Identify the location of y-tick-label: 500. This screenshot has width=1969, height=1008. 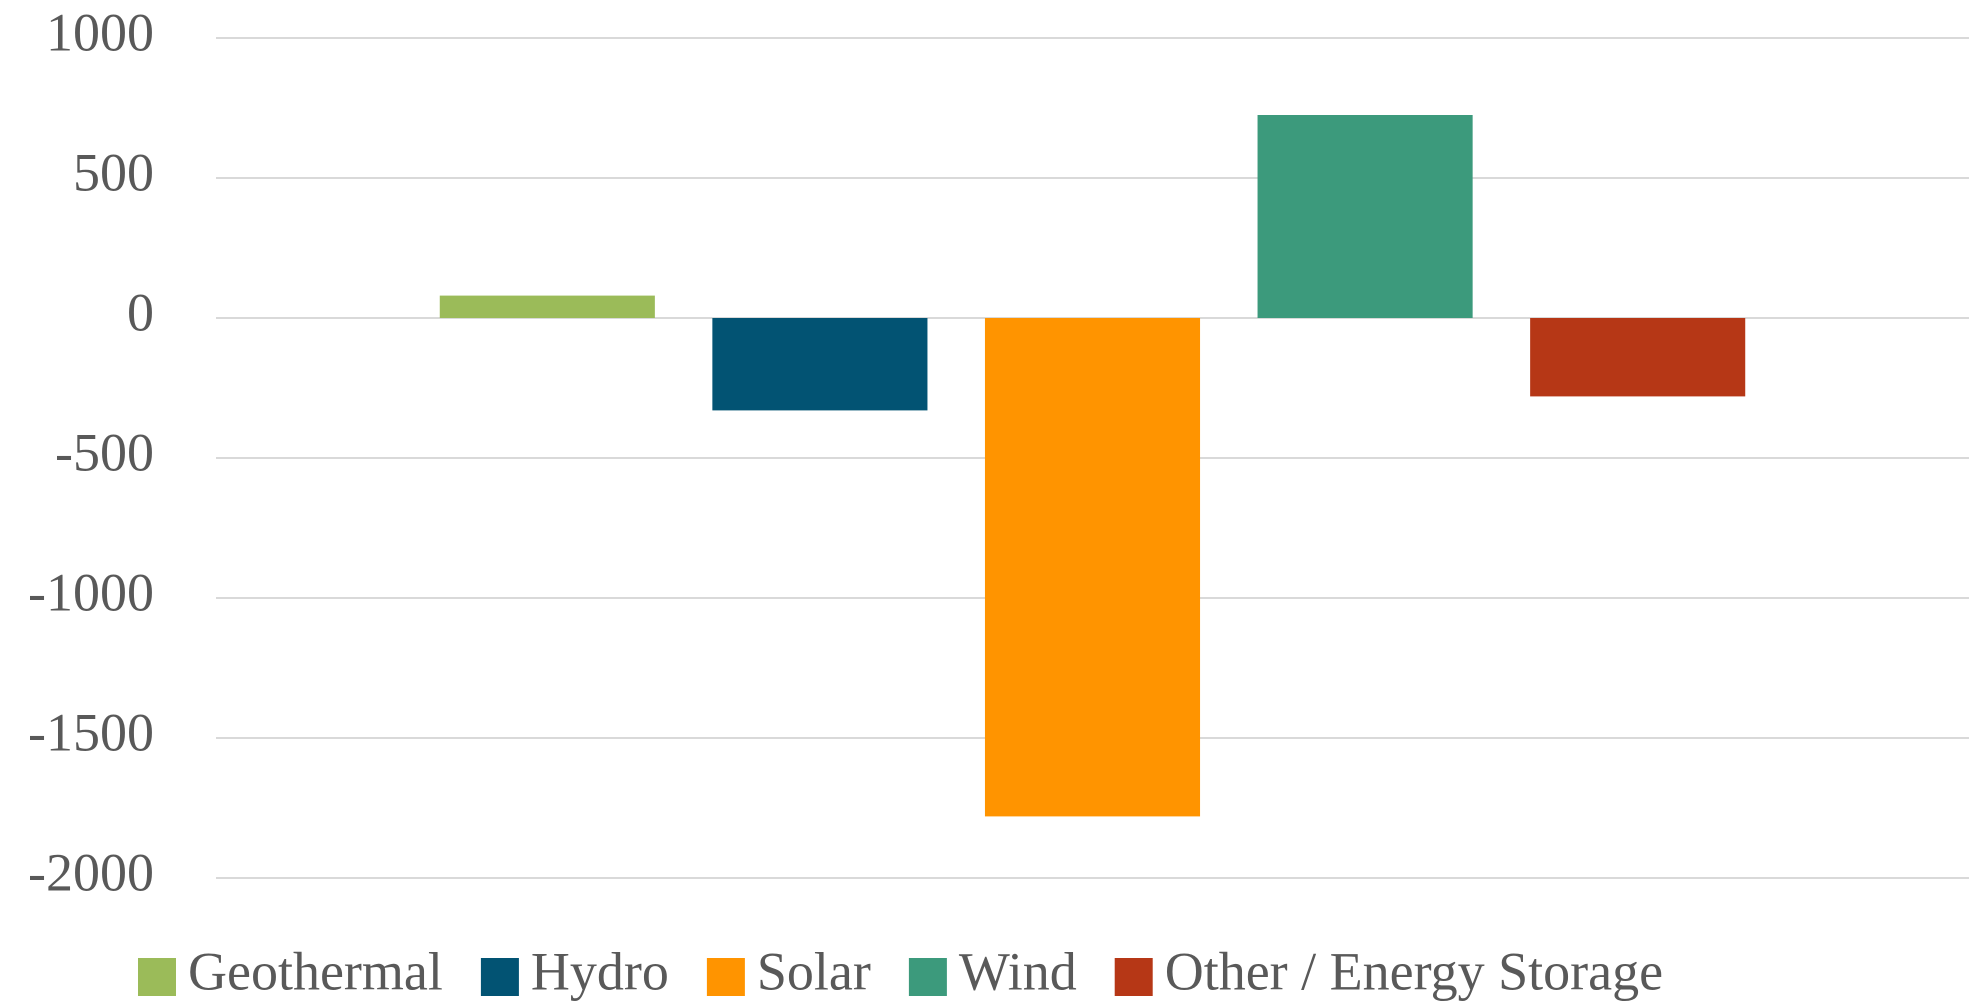
(113, 172).